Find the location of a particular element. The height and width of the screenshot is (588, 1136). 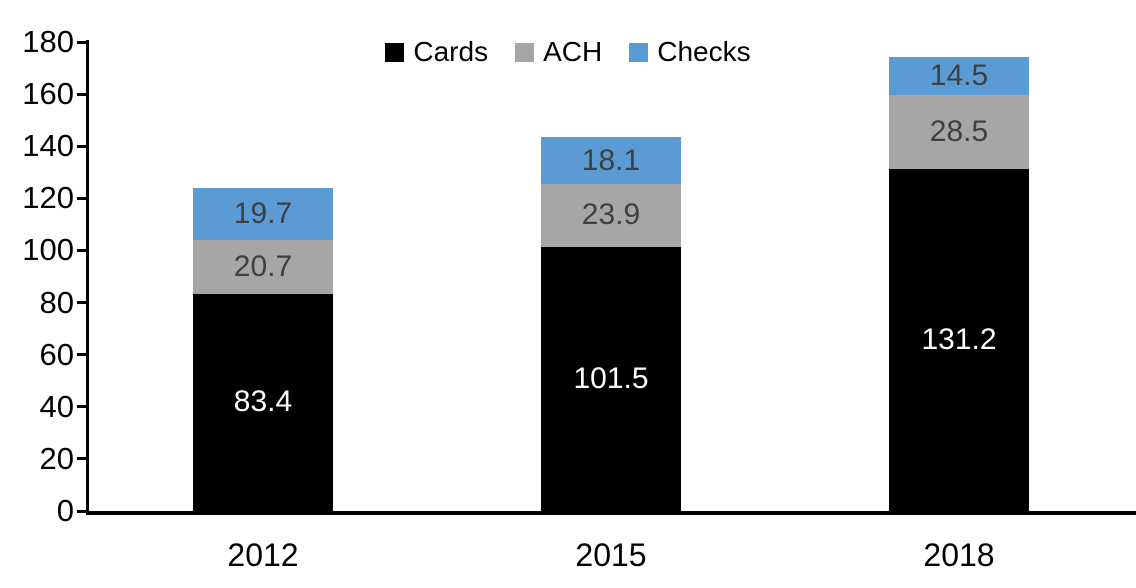

bar-segment-2015-cards: 101.5 is located at coordinates (611, 378).